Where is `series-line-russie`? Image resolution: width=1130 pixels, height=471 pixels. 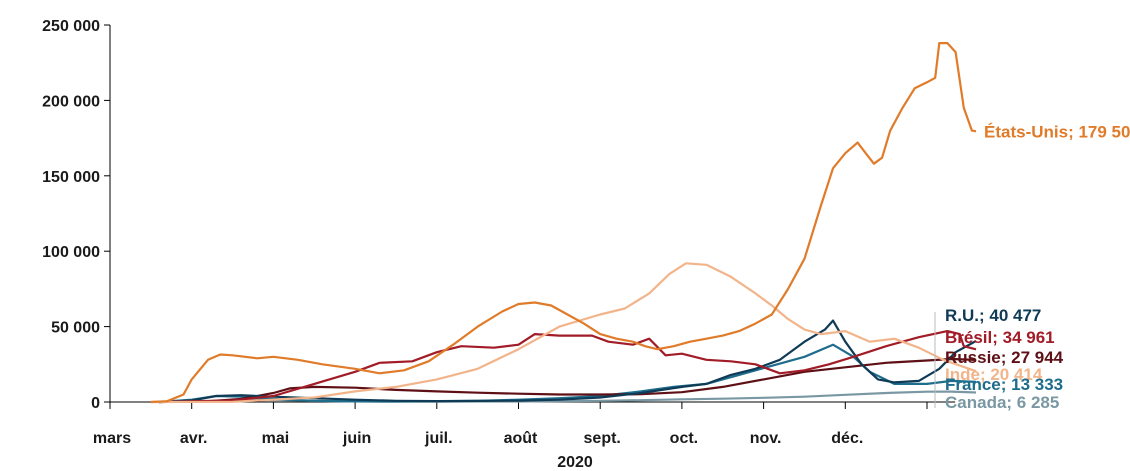 series-line-russie is located at coordinates (567, 380).